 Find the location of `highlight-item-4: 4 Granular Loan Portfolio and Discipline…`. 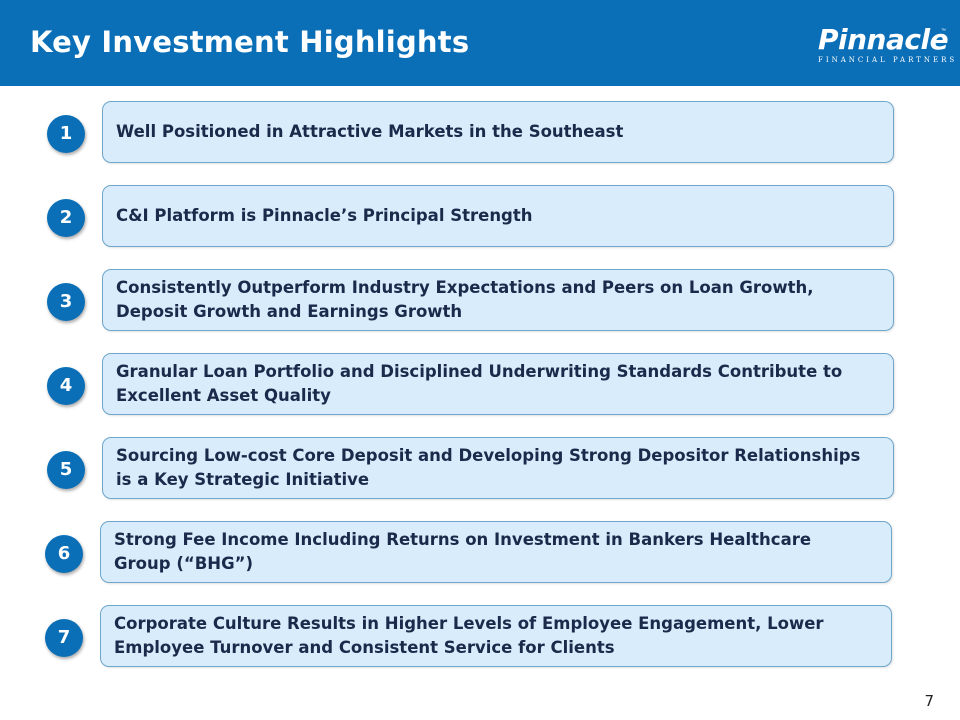

highlight-item-4: 4 Granular Loan Portfolio and Discipline… is located at coordinates (480, 385).